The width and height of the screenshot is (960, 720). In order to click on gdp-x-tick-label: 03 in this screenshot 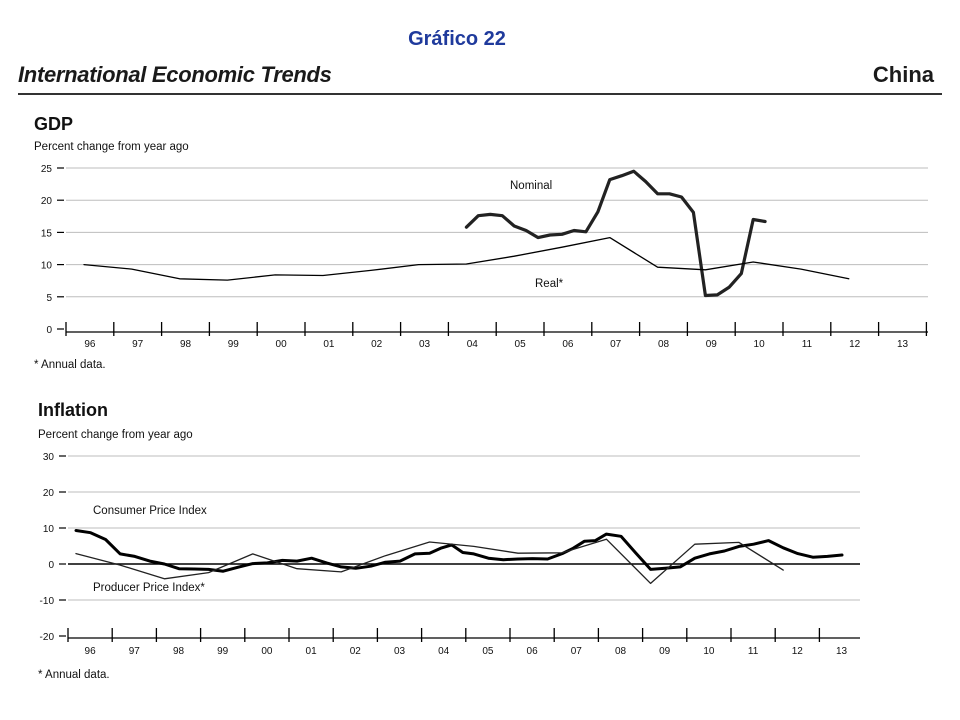, I will do `click(425, 344)`.